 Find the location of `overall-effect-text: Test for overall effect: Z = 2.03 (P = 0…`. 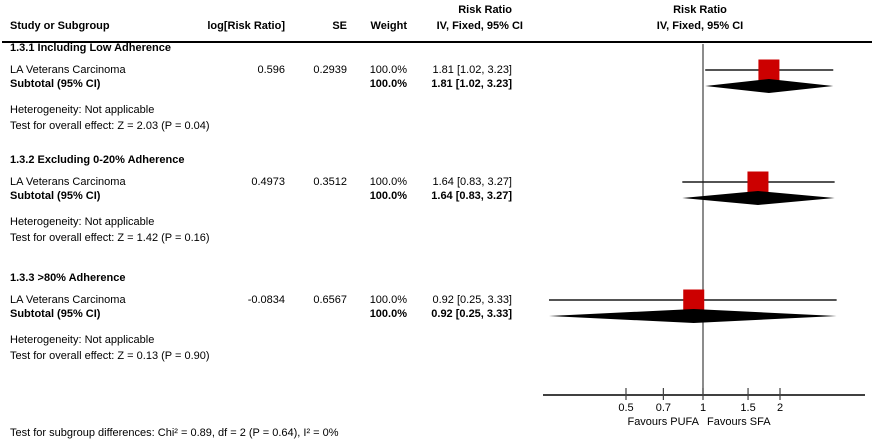

overall-effect-text: Test for overall effect: Z = 2.03 (P = 0… is located at coordinates (110, 126).